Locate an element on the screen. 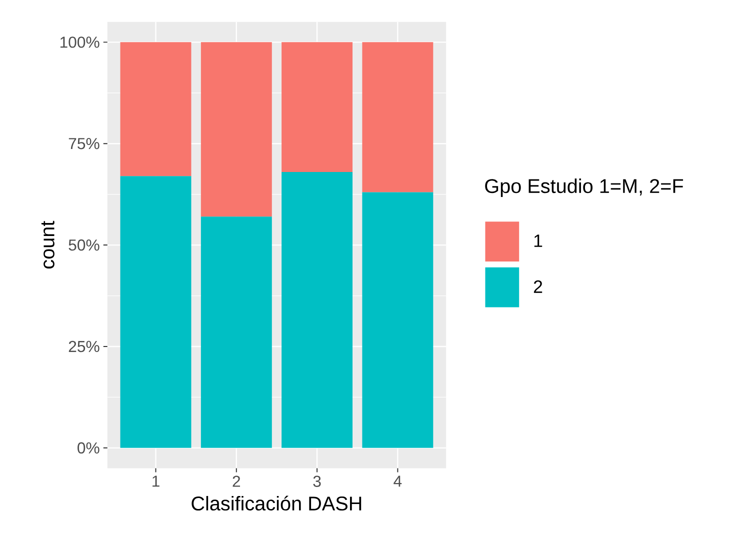 The image size is (730, 539). y-tick-label: 100% is located at coordinates (80, 42).